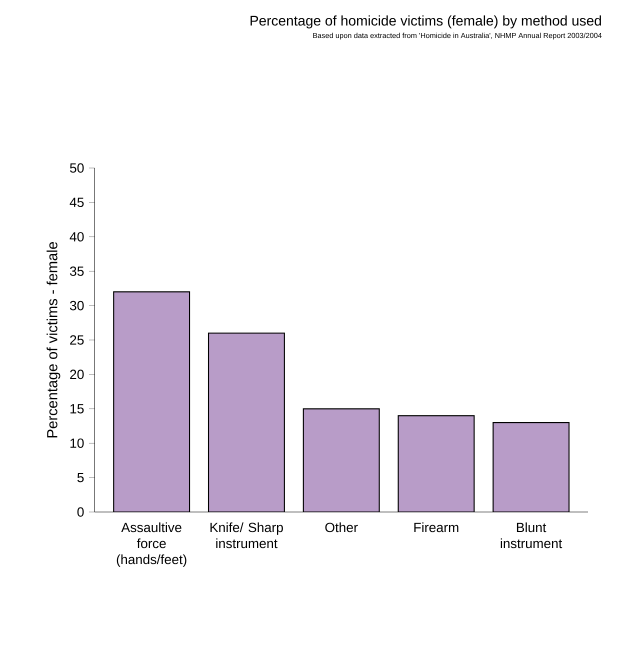  I want to click on y-tick-label: 0, so click(80, 512).